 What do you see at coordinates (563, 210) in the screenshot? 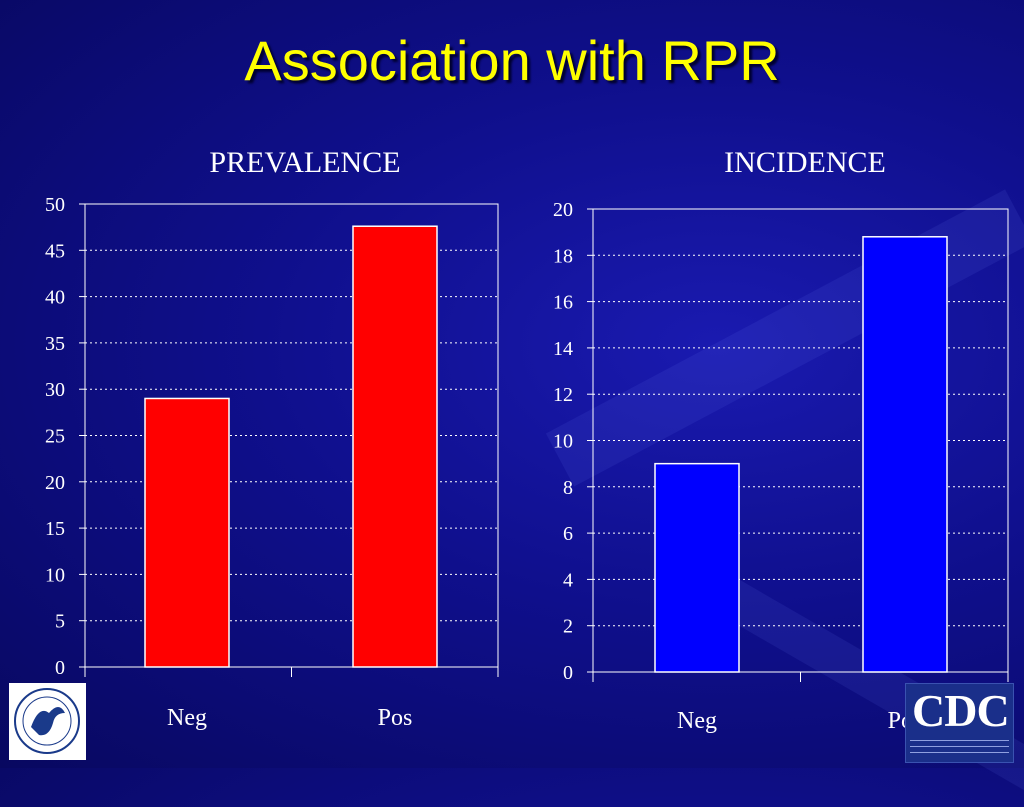
I see `incidence-y-tick-label: 20` at bounding box center [563, 210].